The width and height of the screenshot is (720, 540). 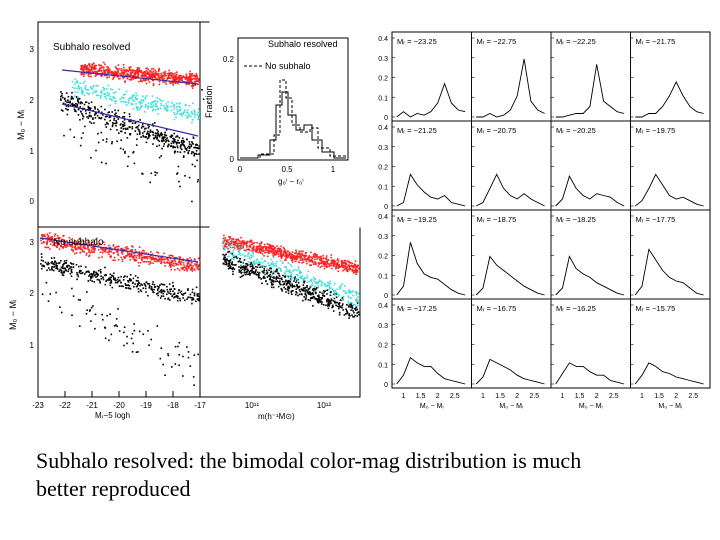 I want to click on grid-x-tick: 1.5, so click(x=421, y=396).